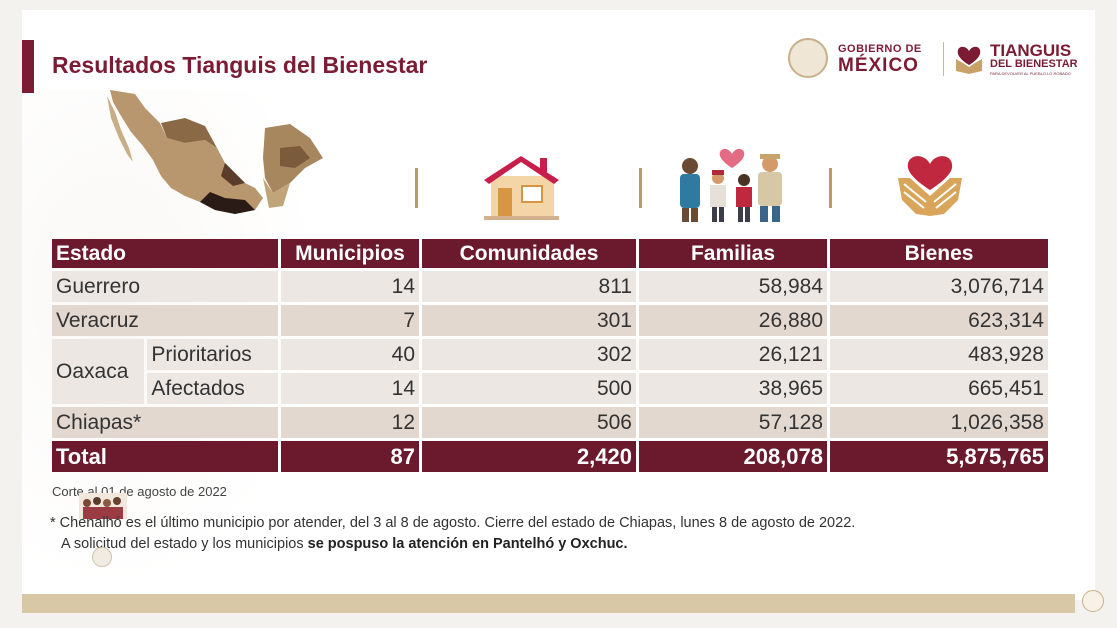  Describe the element at coordinates (98, 371) in the screenshot. I see `cell-estado: Oaxaca` at that location.